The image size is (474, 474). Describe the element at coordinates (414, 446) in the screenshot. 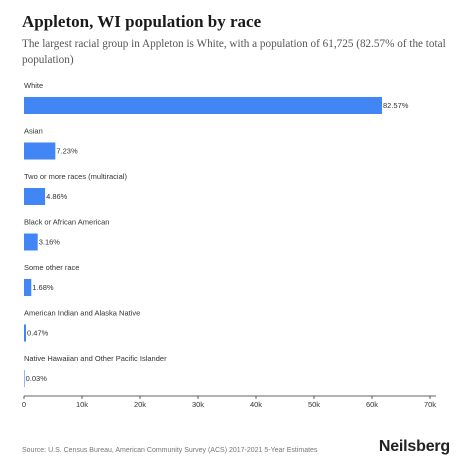

I see `brand-logo: Neilsberg` at that location.